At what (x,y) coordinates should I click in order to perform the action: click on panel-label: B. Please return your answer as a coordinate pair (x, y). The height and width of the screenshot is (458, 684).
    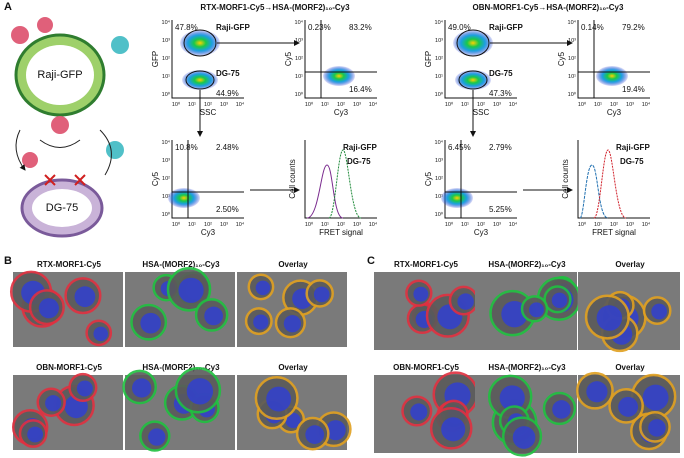
    Looking at the image, I should click on (8, 261).